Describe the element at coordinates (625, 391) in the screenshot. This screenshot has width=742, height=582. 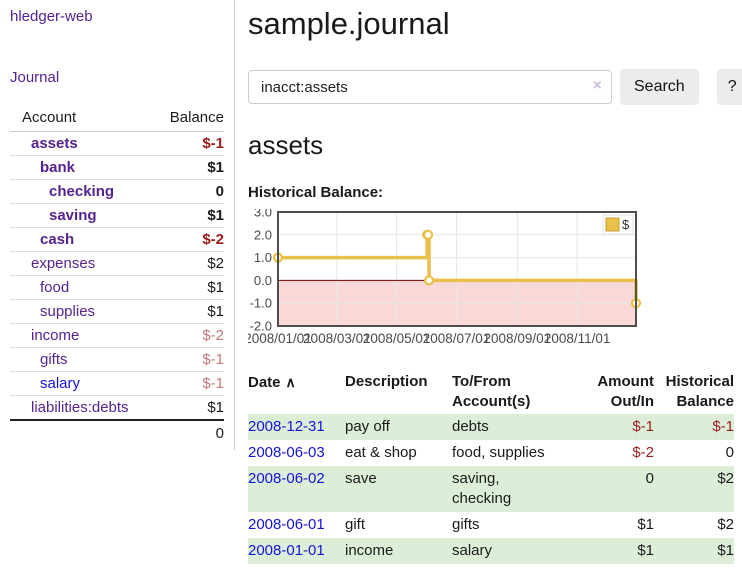
I see `register-header-amount: Amount Out/In` at that location.